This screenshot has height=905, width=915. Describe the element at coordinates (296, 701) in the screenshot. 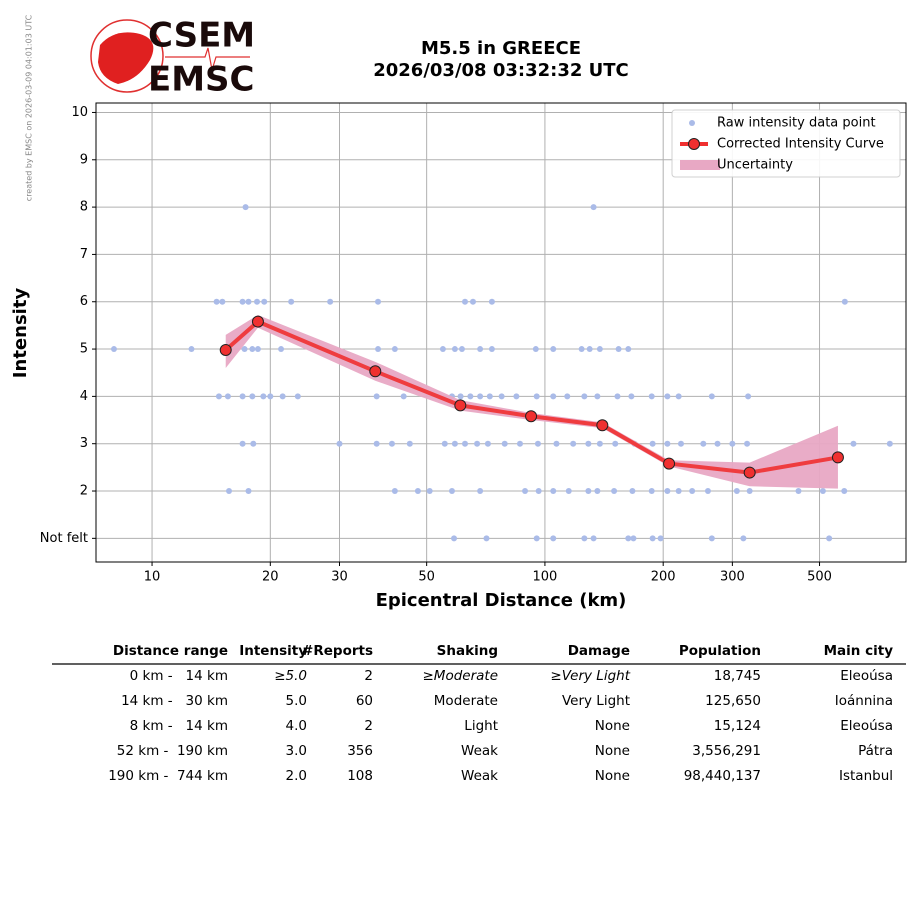

I see `table-cell: 5.0` at that location.